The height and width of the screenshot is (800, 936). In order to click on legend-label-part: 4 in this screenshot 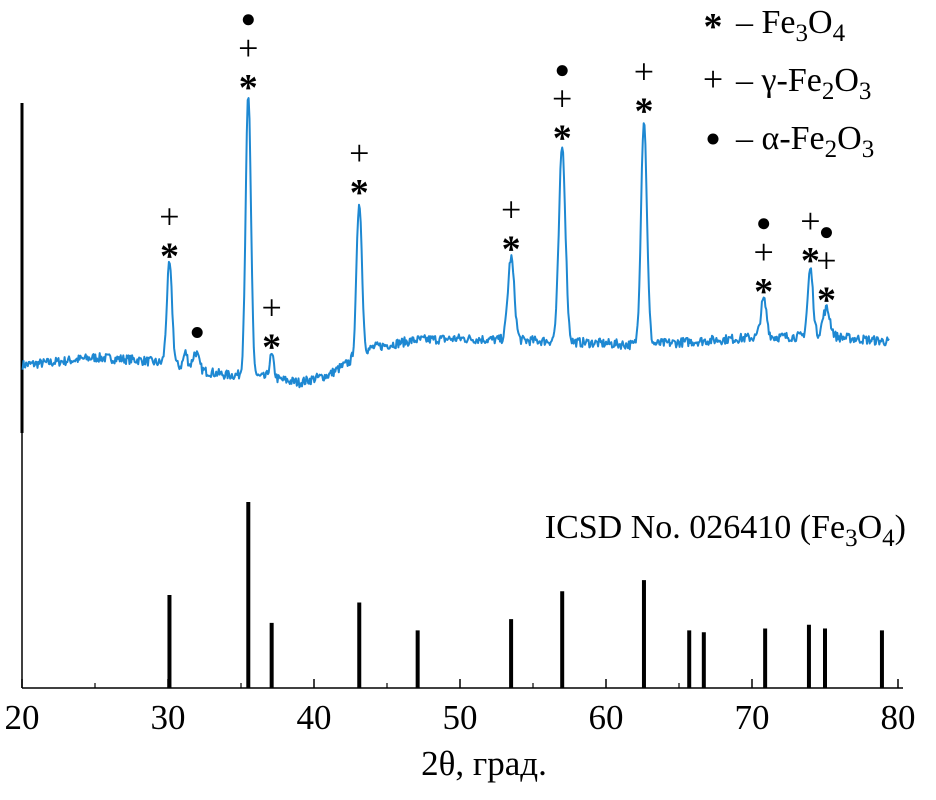, I will do `click(839, 33)`.